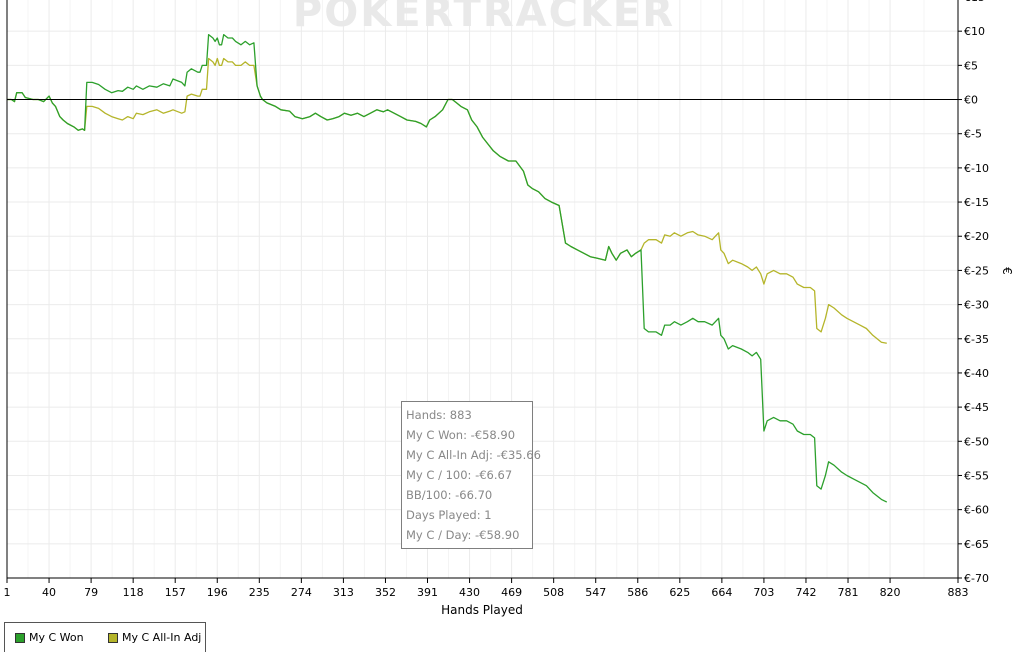 Image resolution: width=1012 pixels, height=652 pixels. I want to click on y-tick-label-2: €5, so click(971, 65).